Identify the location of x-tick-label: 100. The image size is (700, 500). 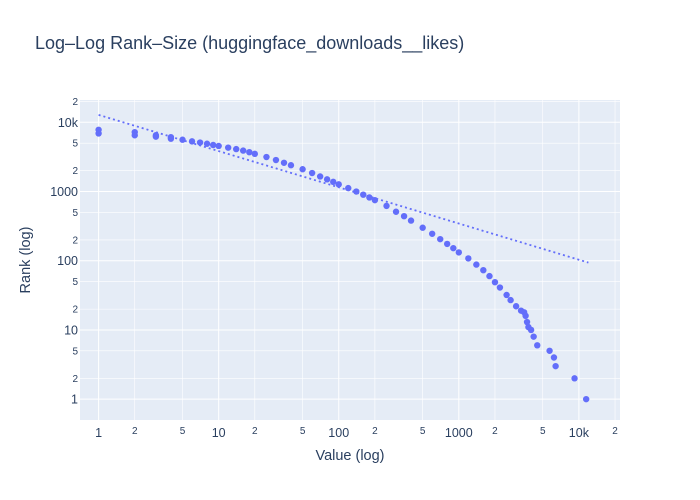
(338, 433).